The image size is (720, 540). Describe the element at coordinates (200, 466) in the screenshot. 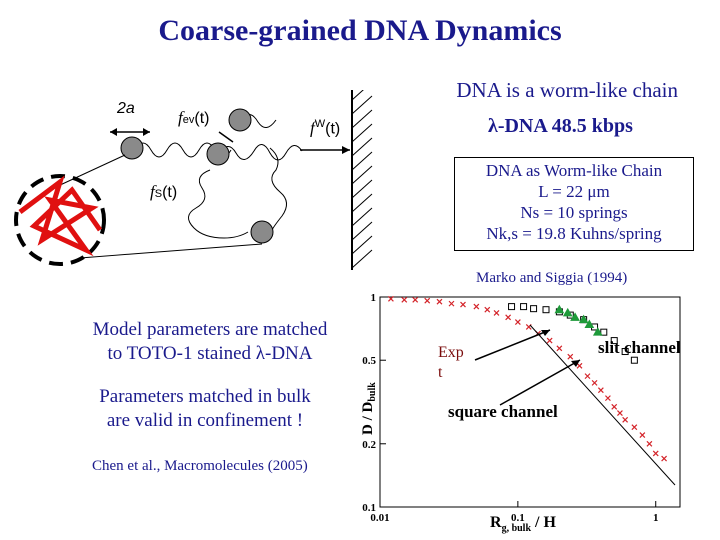

I see `citation: Chen et al., Macromolecules (2005)` at that location.